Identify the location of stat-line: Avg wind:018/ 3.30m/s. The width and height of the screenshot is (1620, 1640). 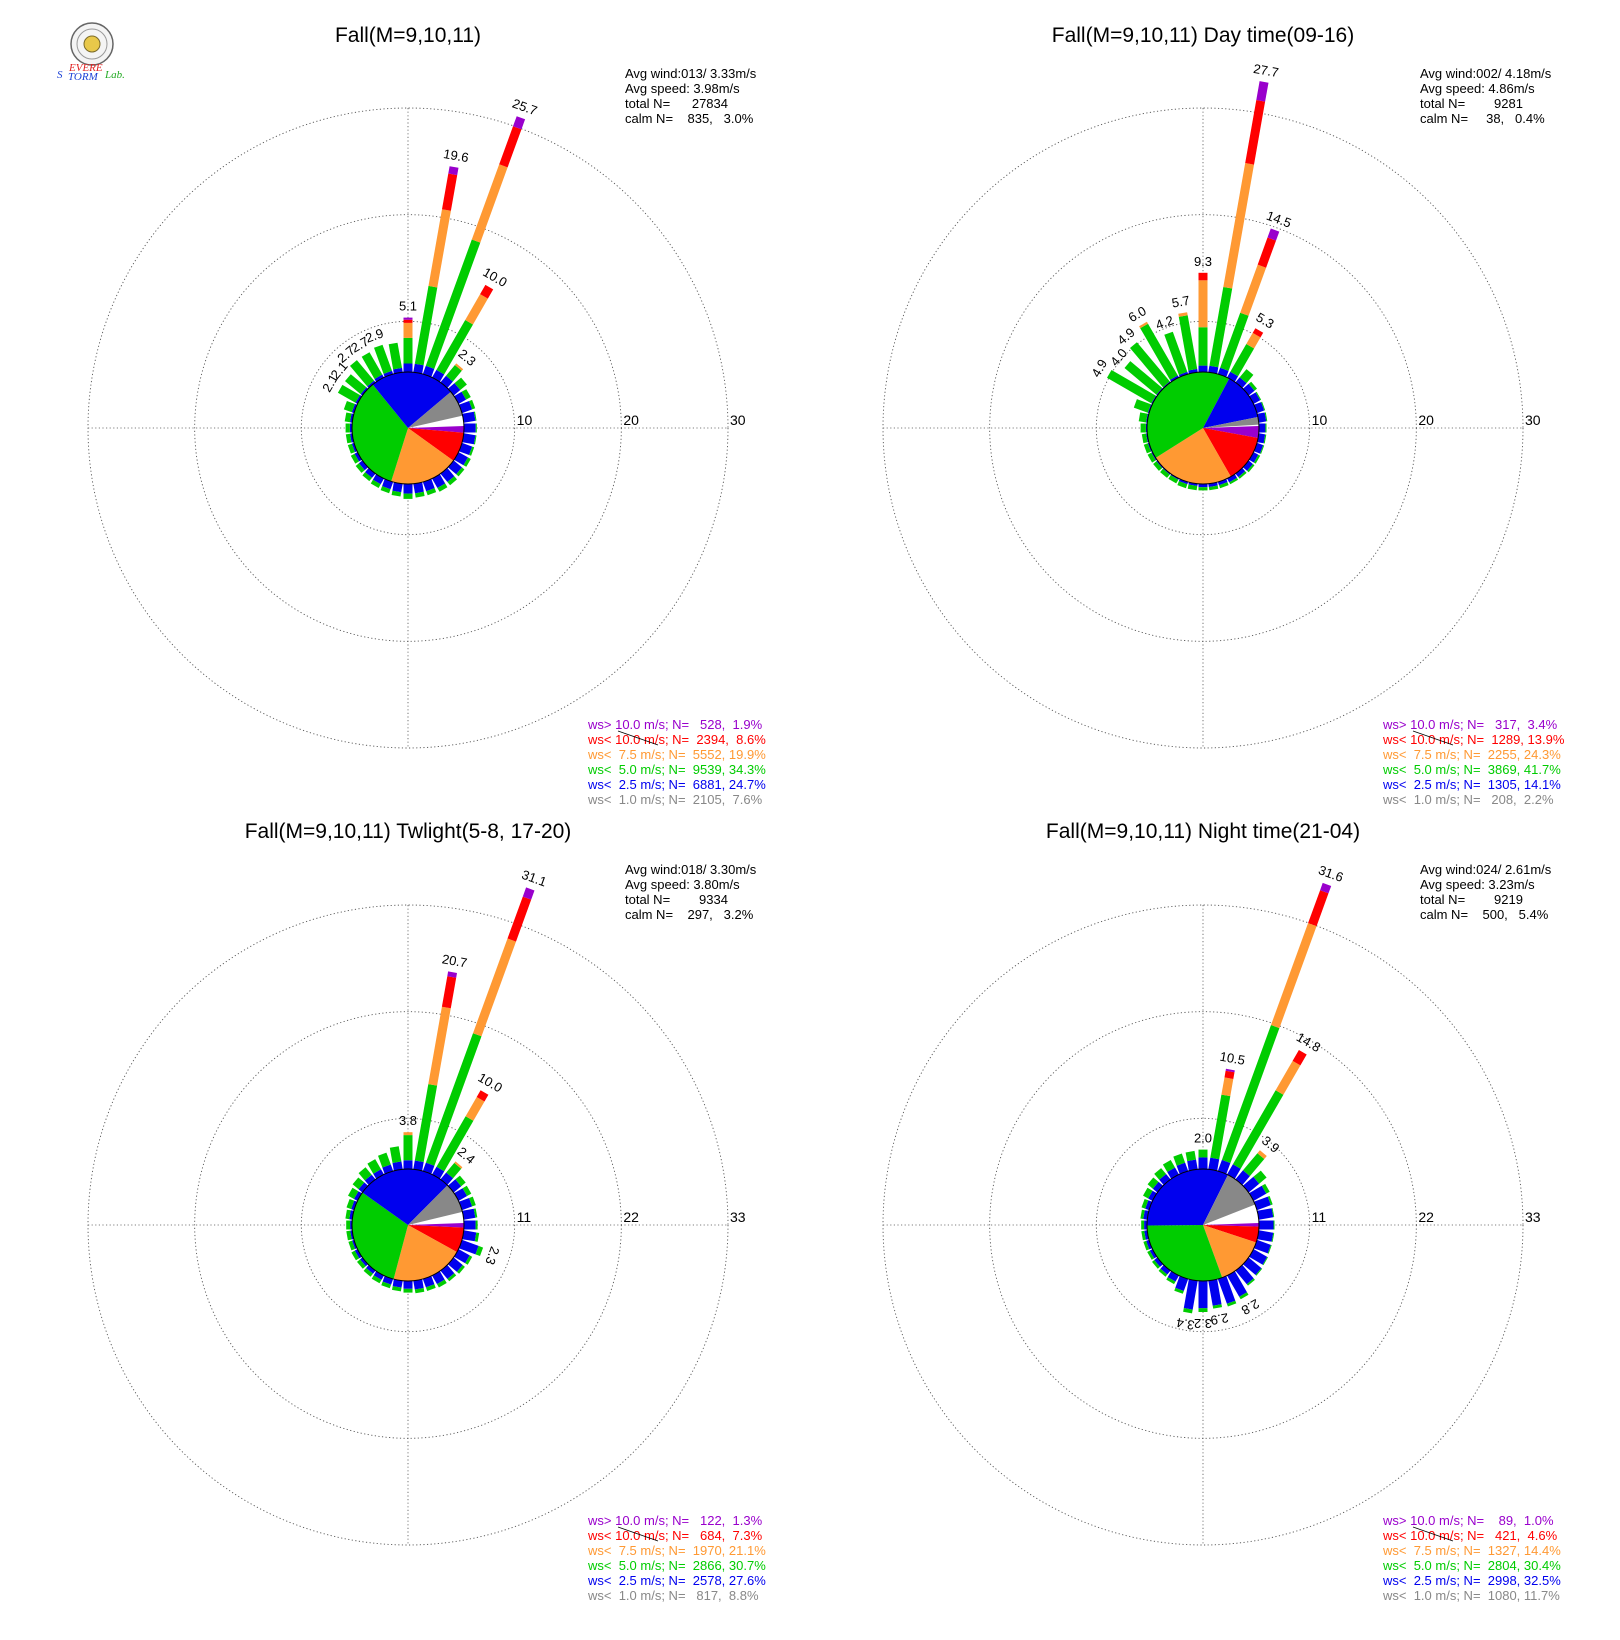
(691, 869).